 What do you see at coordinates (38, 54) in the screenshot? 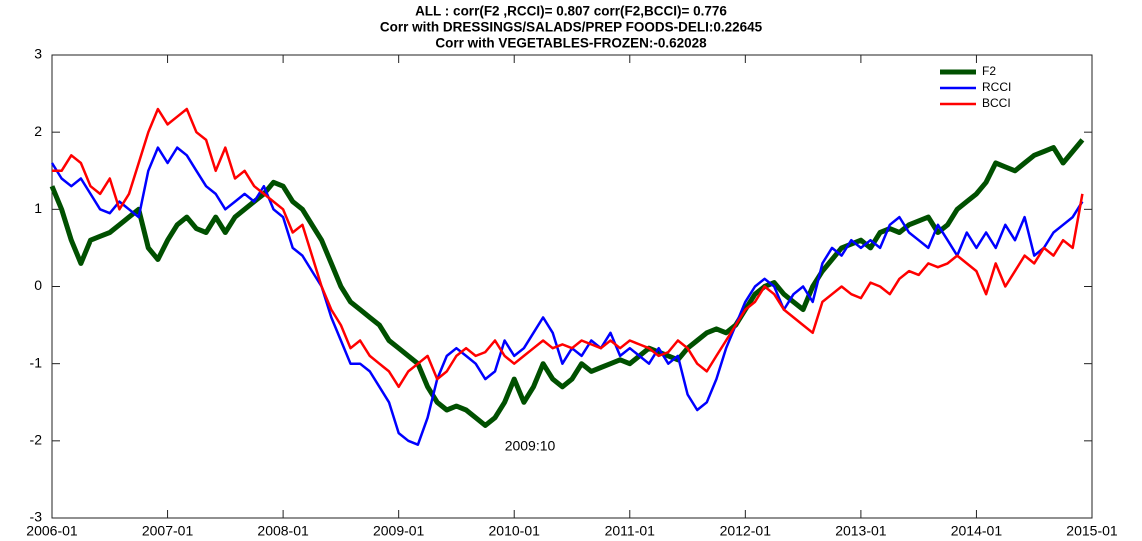
I see `y-tick-label: 3` at bounding box center [38, 54].